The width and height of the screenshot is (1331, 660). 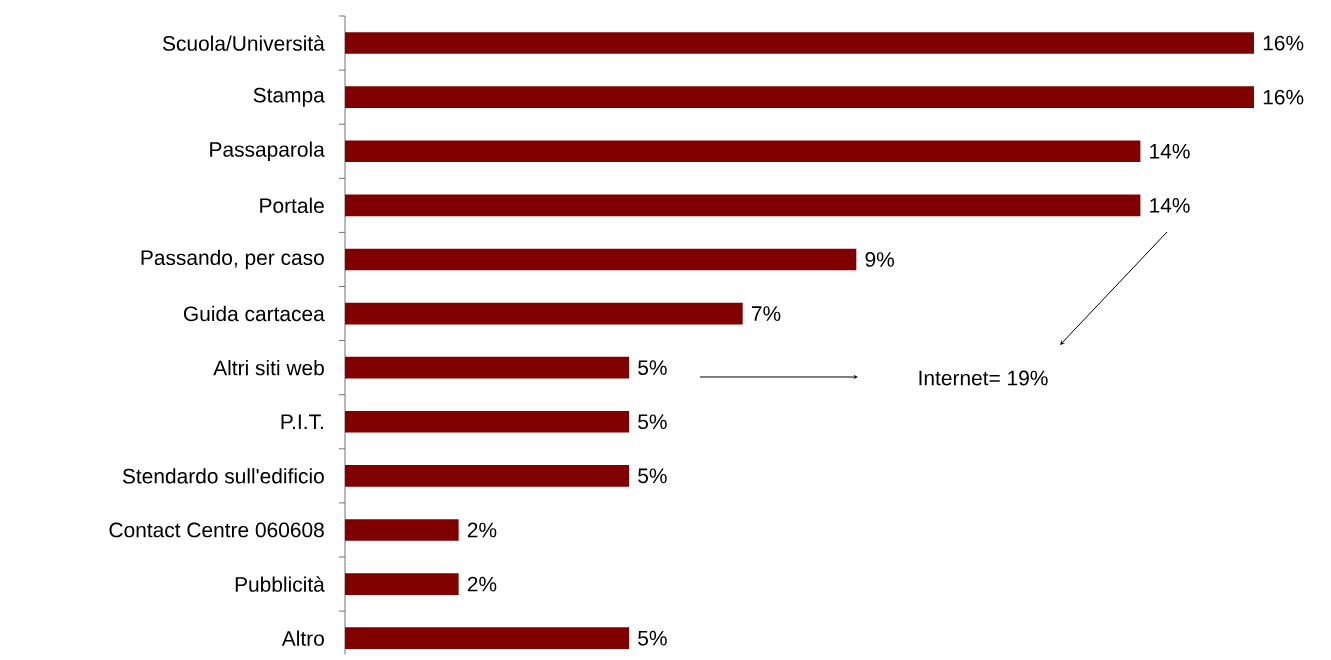 I want to click on annotation: Internet= 19%, so click(x=983, y=378).